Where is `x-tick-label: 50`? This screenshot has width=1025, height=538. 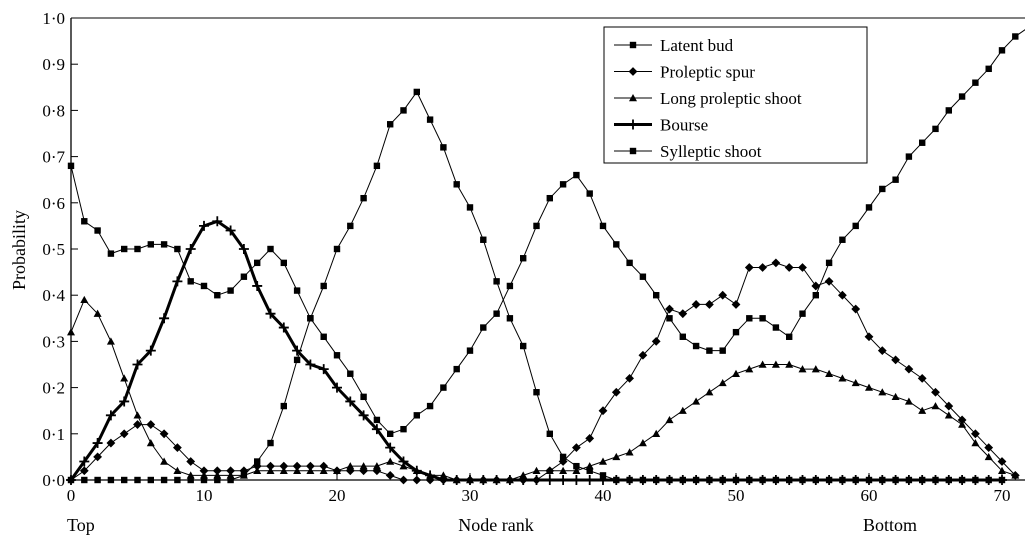
x-tick-label: 50 is located at coordinates (736, 495).